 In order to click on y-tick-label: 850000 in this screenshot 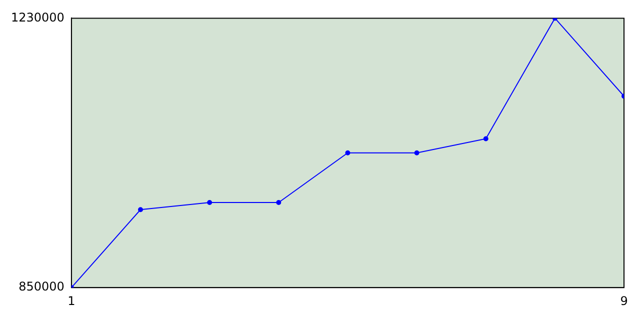, I will do `click(41, 287)`.